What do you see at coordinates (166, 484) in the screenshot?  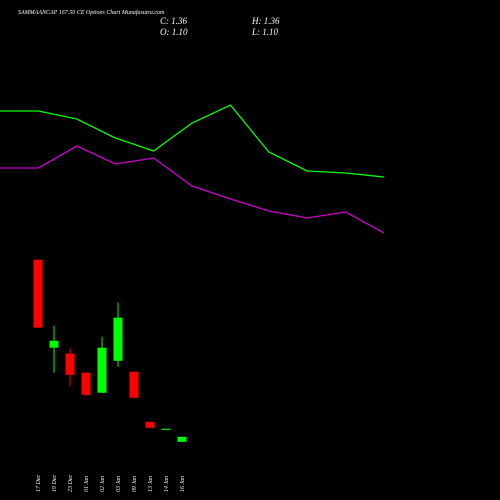 I see `x-tick-label: 14 Jan` at bounding box center [166, 484].